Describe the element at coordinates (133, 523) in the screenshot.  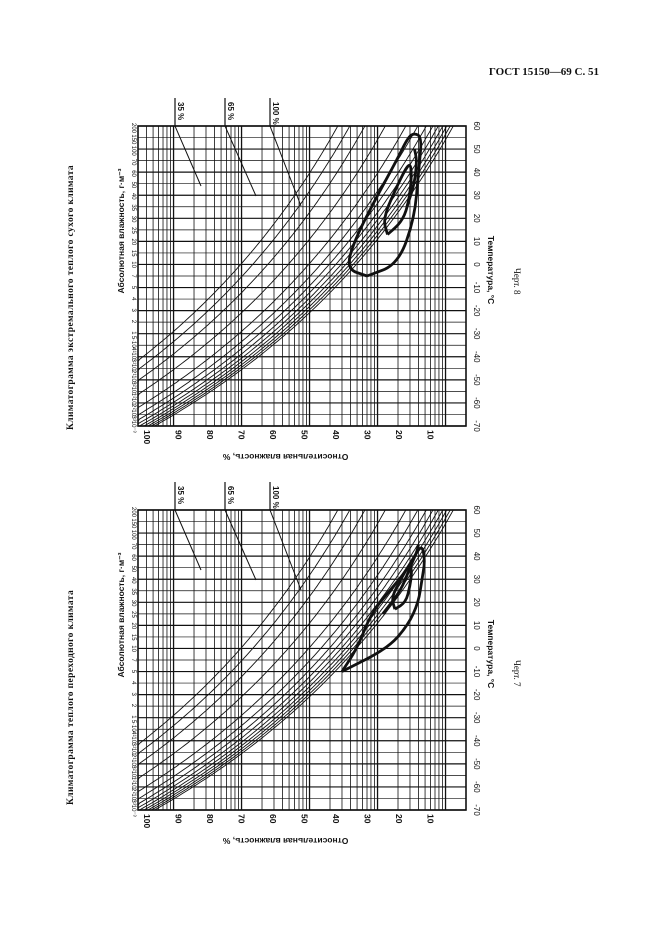
I see `humidity-tick-label: 150` at that location.